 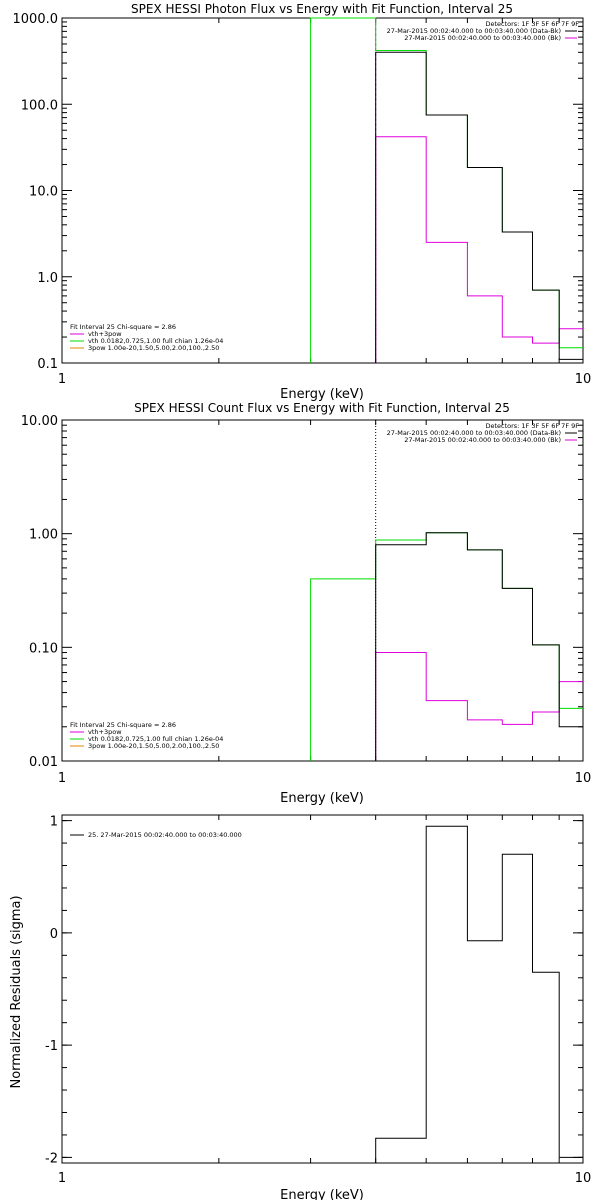 I want to click on panel3-xtick-1: 1, so click(x=62, y=1178).